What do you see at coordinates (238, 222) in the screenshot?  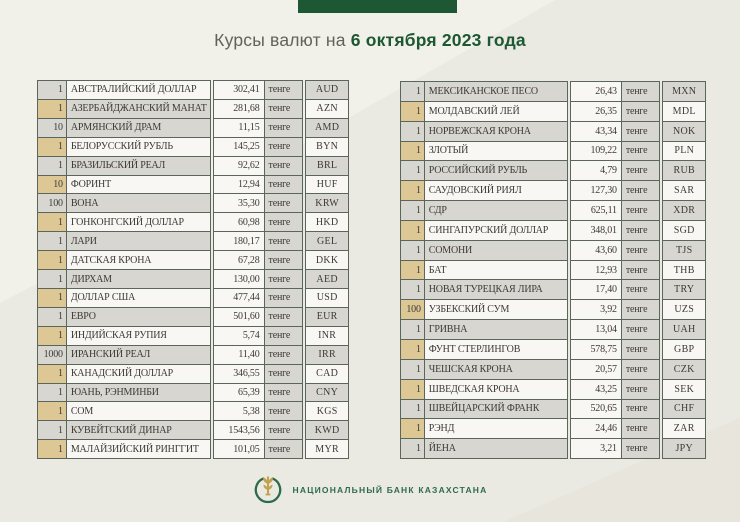 I see `rate-value-cell: 60,98` at bounding box center [238, 222].